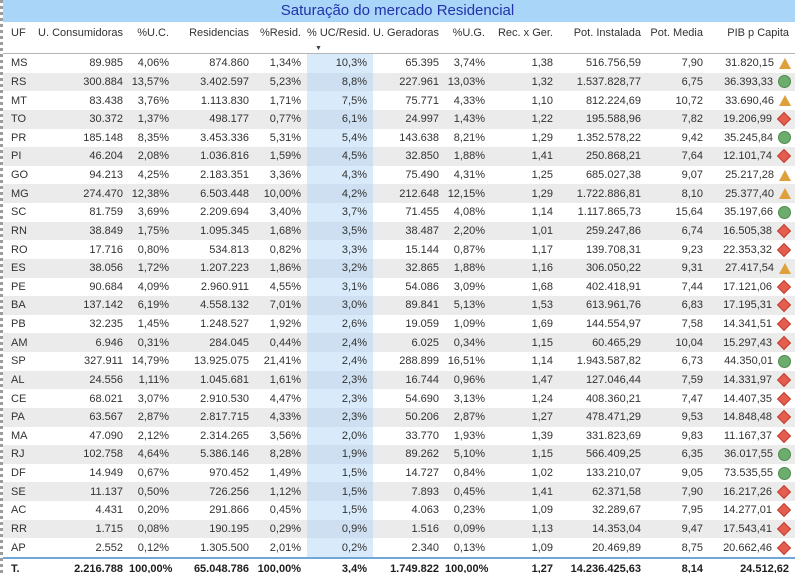 This screenshot has width=795, height=573. What do you see at coordinates (103, 361) in the screenshot?
I see `cell-consumidoras: 327.911` at bounding box center [103, 361].